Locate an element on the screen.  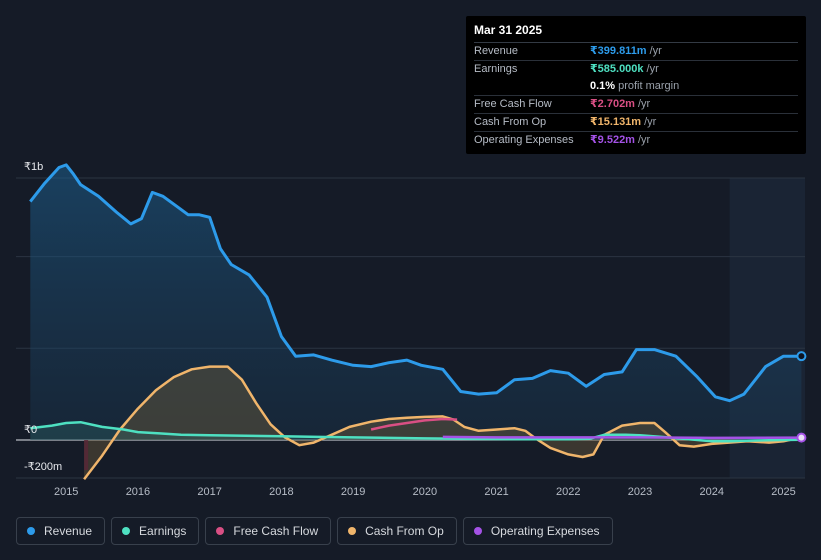
tooltip-value: ₹2.702m is located at coordinates (612, 104).